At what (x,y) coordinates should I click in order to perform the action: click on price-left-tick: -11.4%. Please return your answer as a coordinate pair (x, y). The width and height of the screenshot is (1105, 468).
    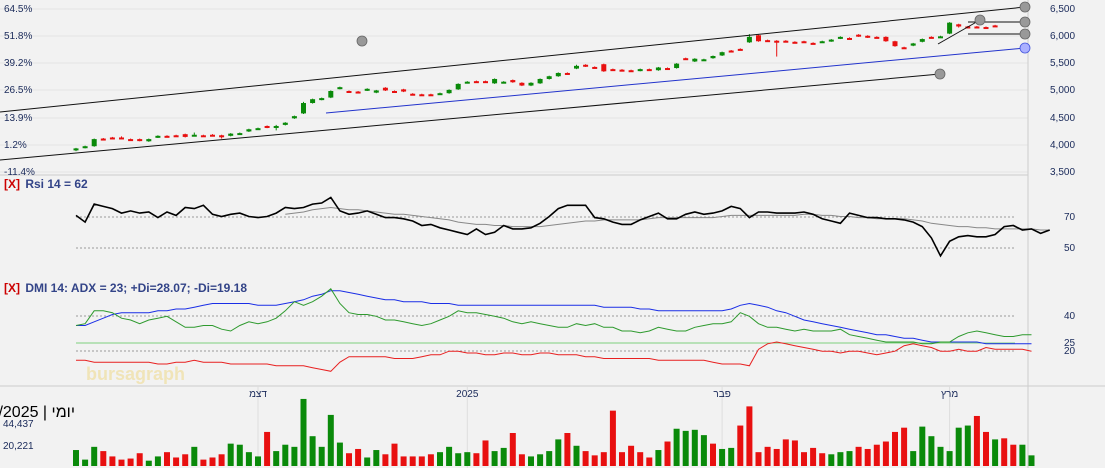
    Looking at the image, I should click on (19, 172).